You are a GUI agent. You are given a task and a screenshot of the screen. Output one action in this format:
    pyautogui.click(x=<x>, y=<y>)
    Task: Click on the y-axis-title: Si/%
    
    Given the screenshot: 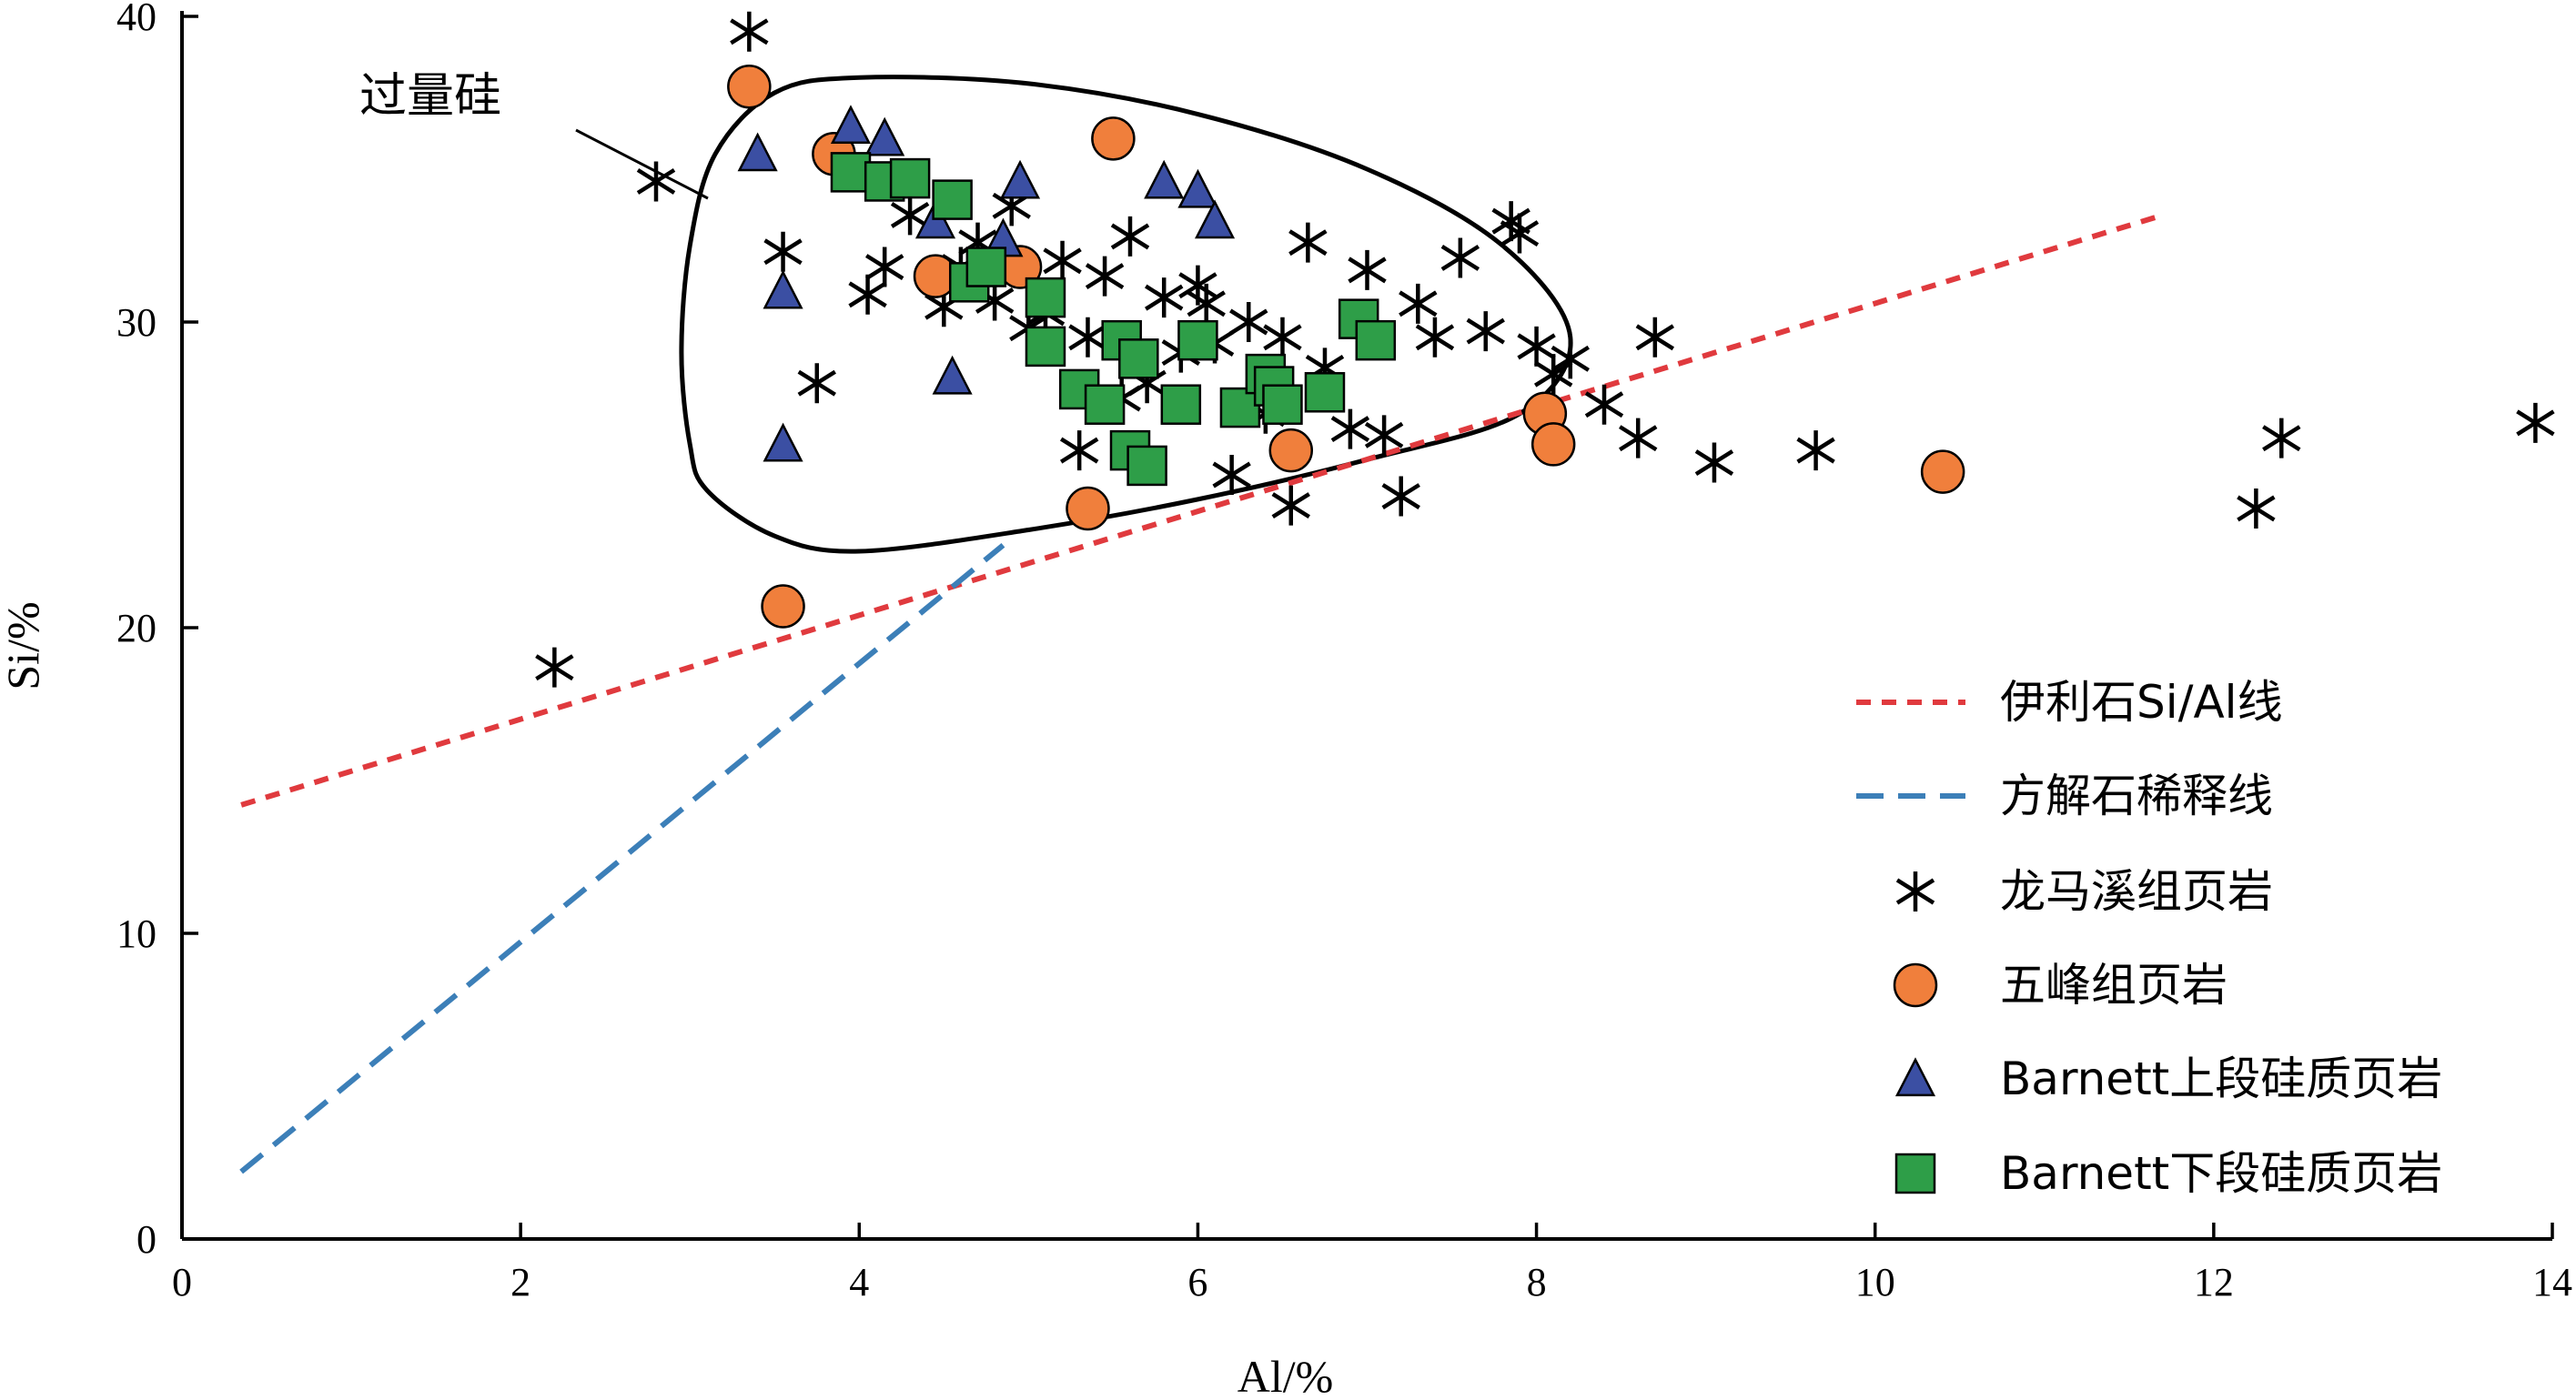 What is the action you would take?
    pyautogui.click(x=24, y=645)
    